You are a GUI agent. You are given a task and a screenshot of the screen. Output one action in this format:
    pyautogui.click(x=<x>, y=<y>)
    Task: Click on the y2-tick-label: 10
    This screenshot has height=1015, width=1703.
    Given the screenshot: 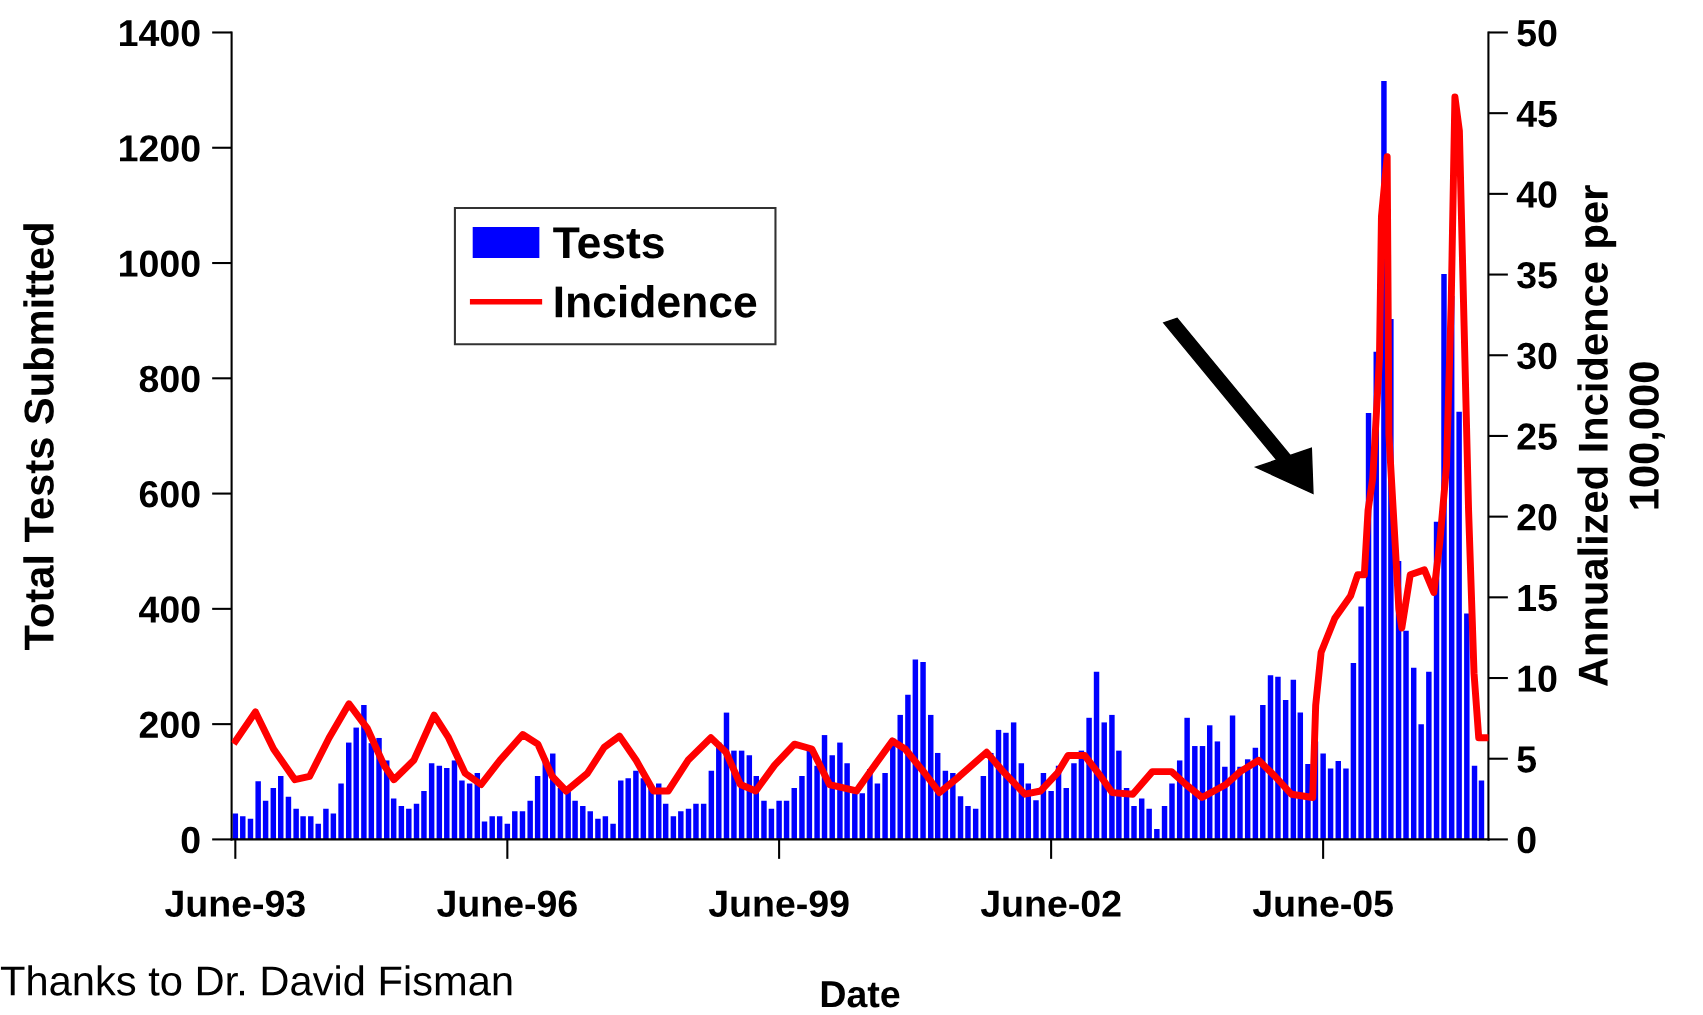 What is the action you would take?
    pyautogui.click(x=1537, y=678)
    